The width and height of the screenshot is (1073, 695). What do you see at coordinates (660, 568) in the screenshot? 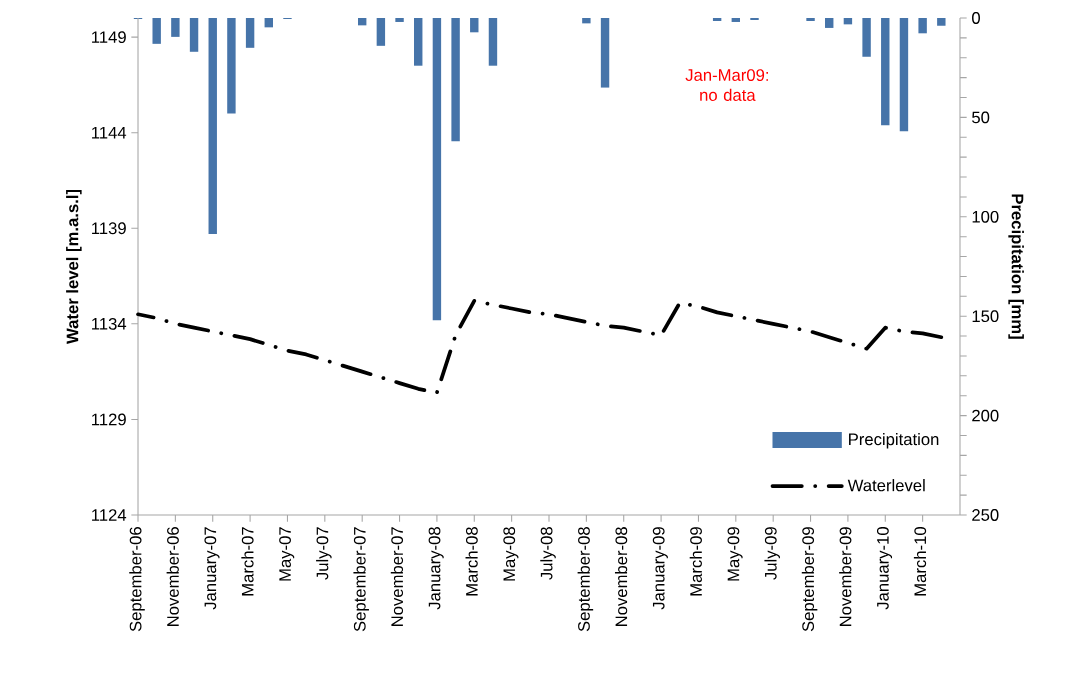
I see `x-tick-label: January-09` at bounding box center [660, 568].